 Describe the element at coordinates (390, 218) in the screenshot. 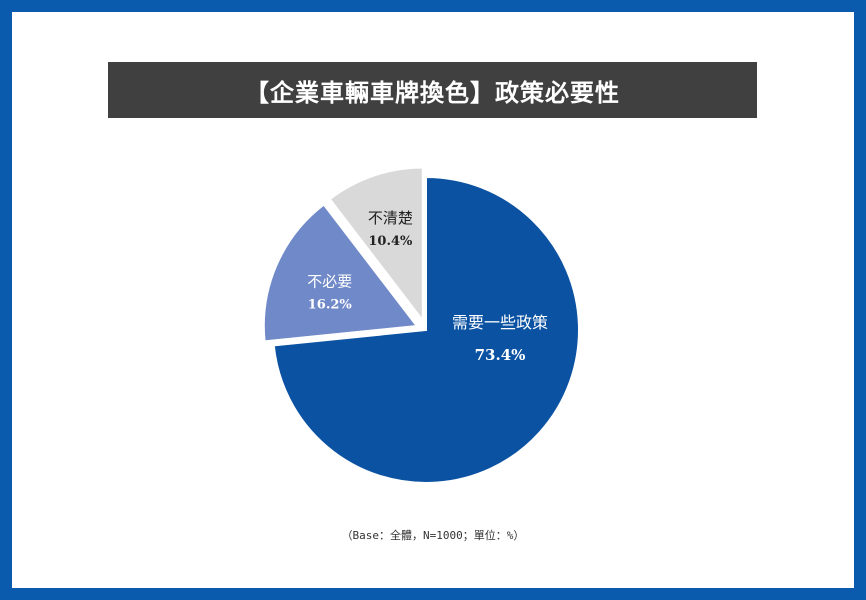

I see `slice-label: 不清楚` at that location.